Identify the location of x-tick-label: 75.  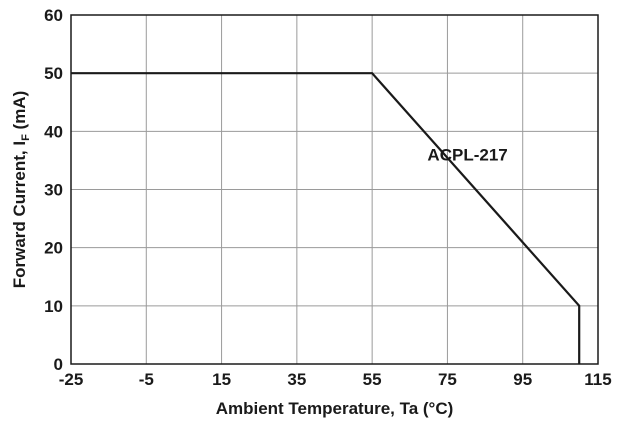
(447, 379).